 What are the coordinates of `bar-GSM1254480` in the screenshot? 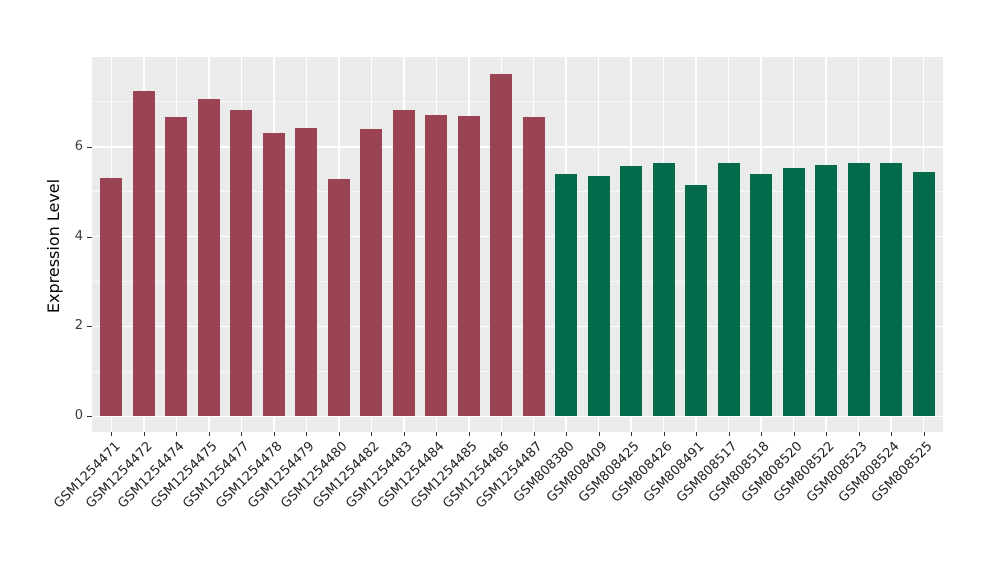 It's located at (338, 297).